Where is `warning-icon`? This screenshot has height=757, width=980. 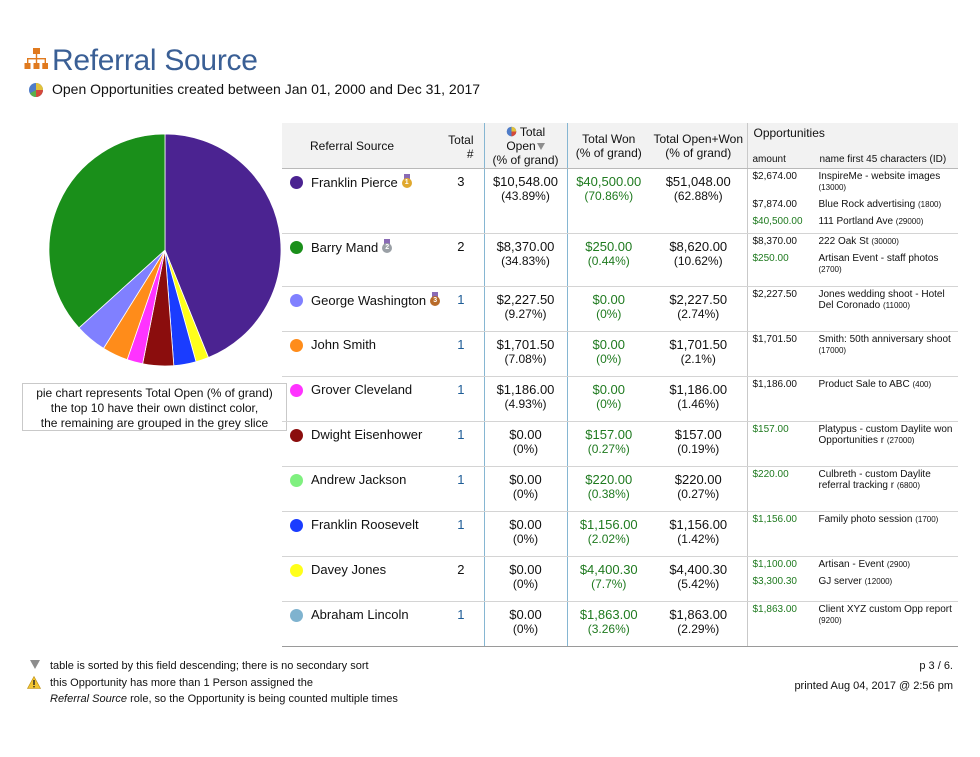
warning-icon is located at coordinates (34, 682).